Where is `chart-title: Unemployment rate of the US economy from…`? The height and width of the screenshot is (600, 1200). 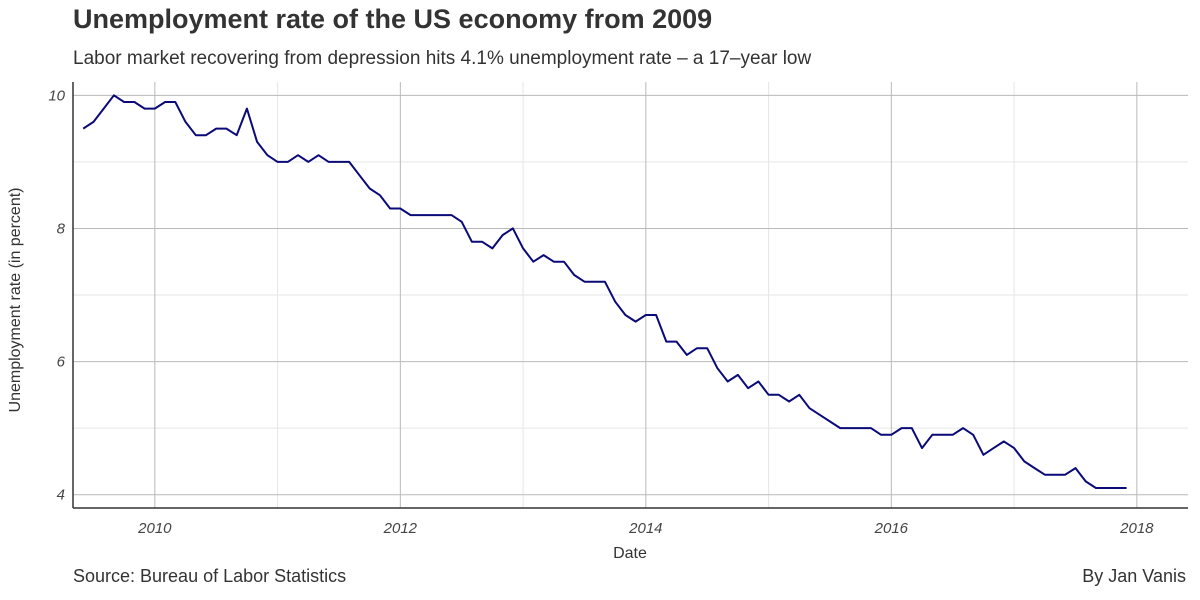 chart-title: Unemployment rate of the US economy from… is located at coordinates (393, 19).